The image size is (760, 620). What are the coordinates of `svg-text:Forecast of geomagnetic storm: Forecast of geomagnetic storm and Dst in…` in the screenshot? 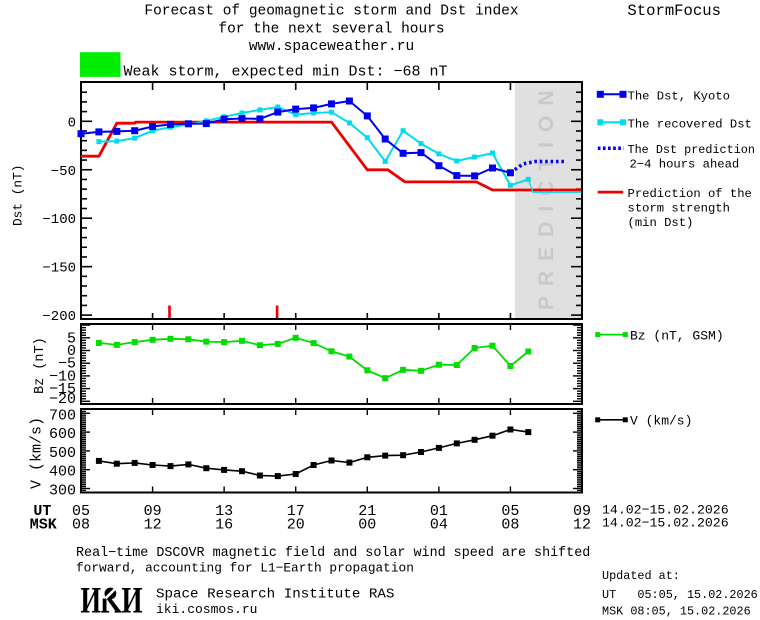 It's located at (331, 12).